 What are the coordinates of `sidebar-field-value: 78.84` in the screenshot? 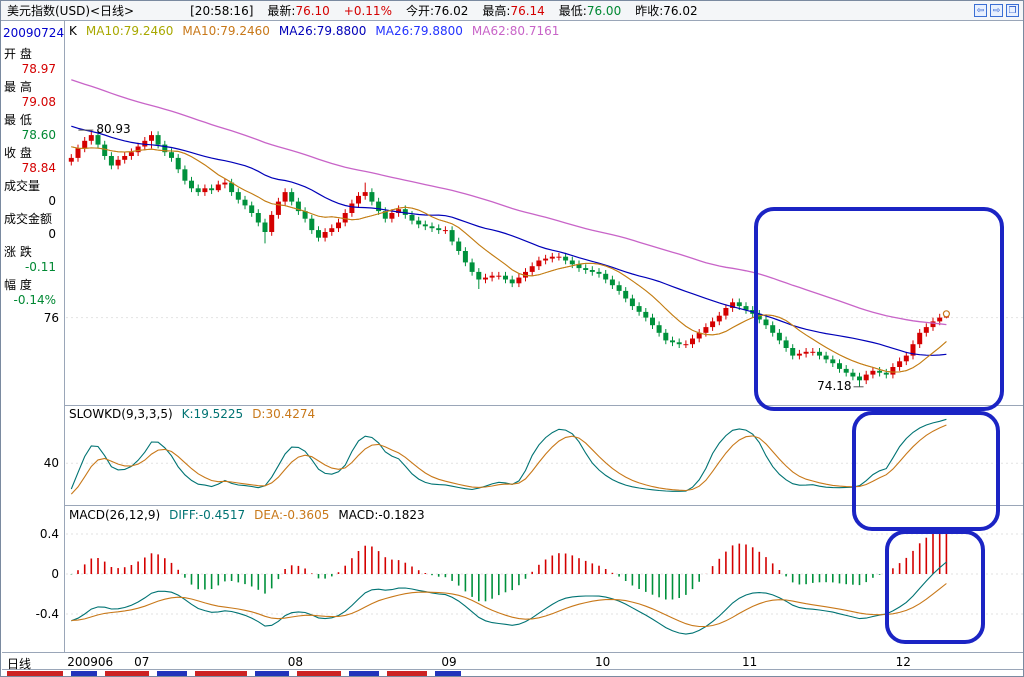 It's located at (38, 168).